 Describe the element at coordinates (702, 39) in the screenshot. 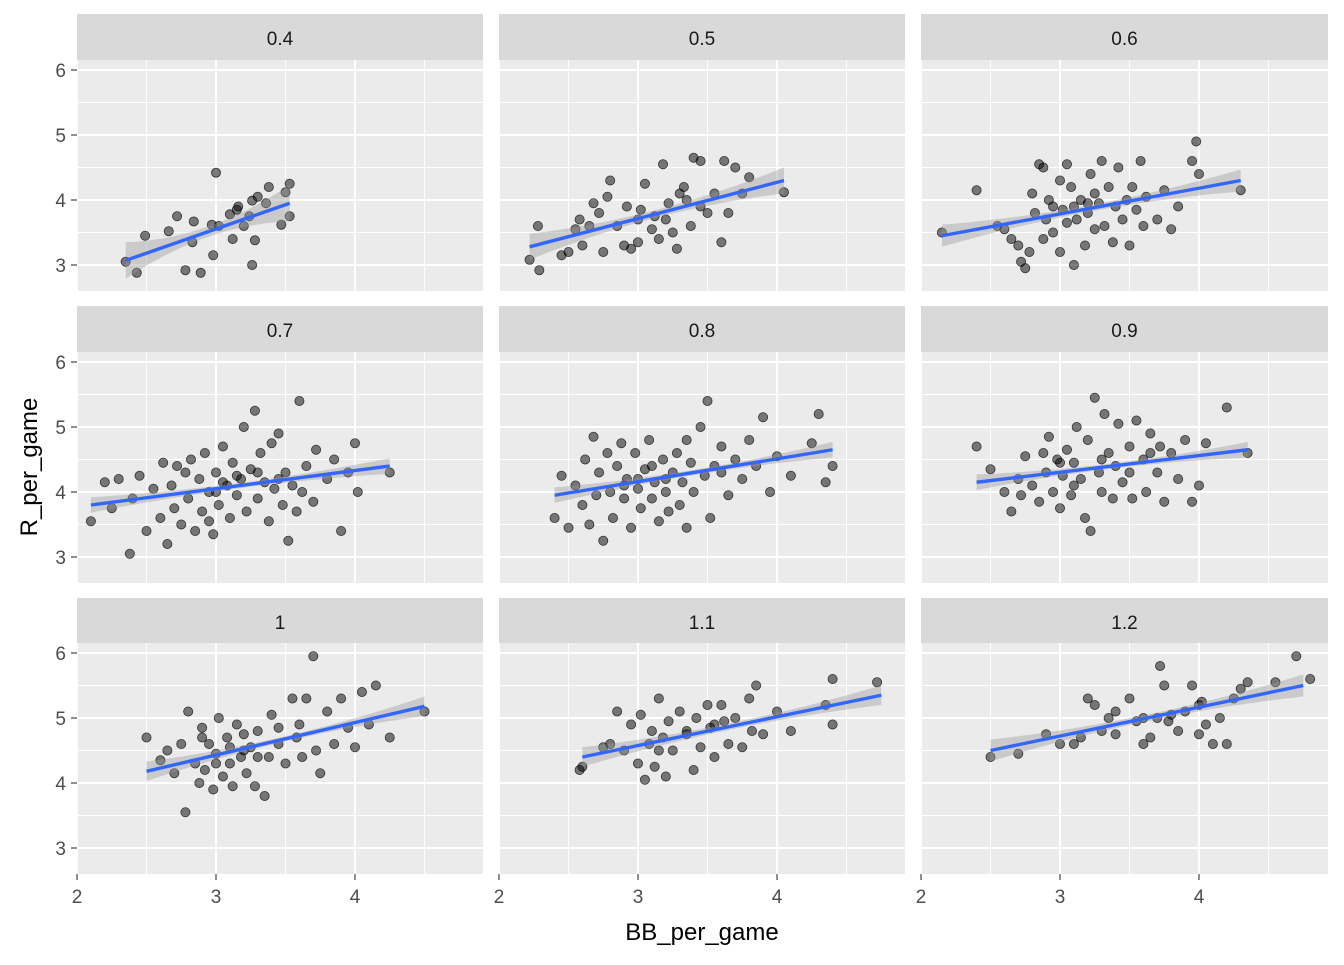

I see `facet-strip-label: 0.5` at that location.